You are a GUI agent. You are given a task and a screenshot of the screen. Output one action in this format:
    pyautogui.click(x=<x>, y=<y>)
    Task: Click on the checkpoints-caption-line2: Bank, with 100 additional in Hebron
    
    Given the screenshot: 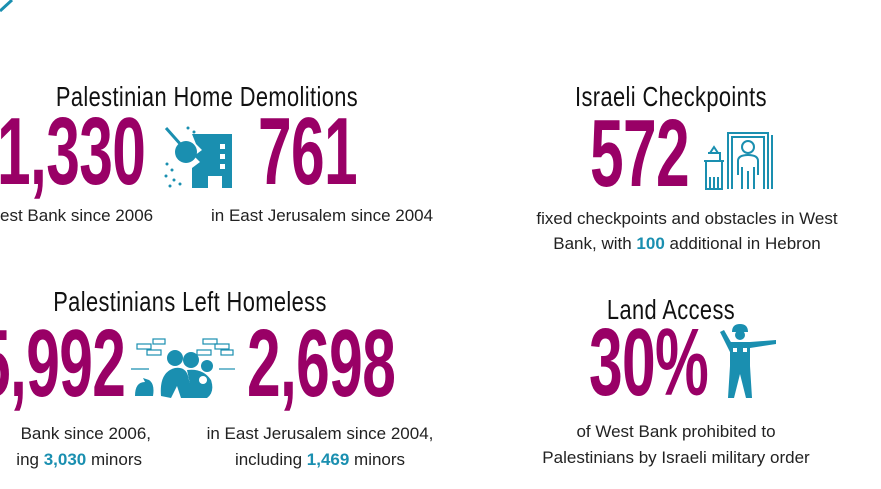 What is the action you would take?
    pyautogui.click(x=686, y=243)
    